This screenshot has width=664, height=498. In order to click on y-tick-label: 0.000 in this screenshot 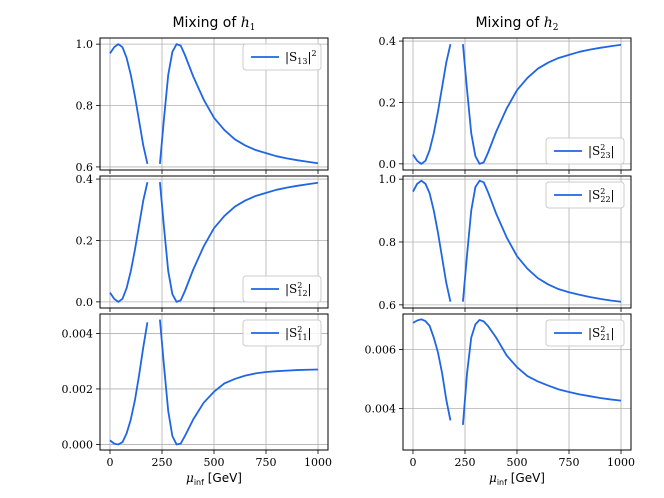, I will do `click(78, 444)`.